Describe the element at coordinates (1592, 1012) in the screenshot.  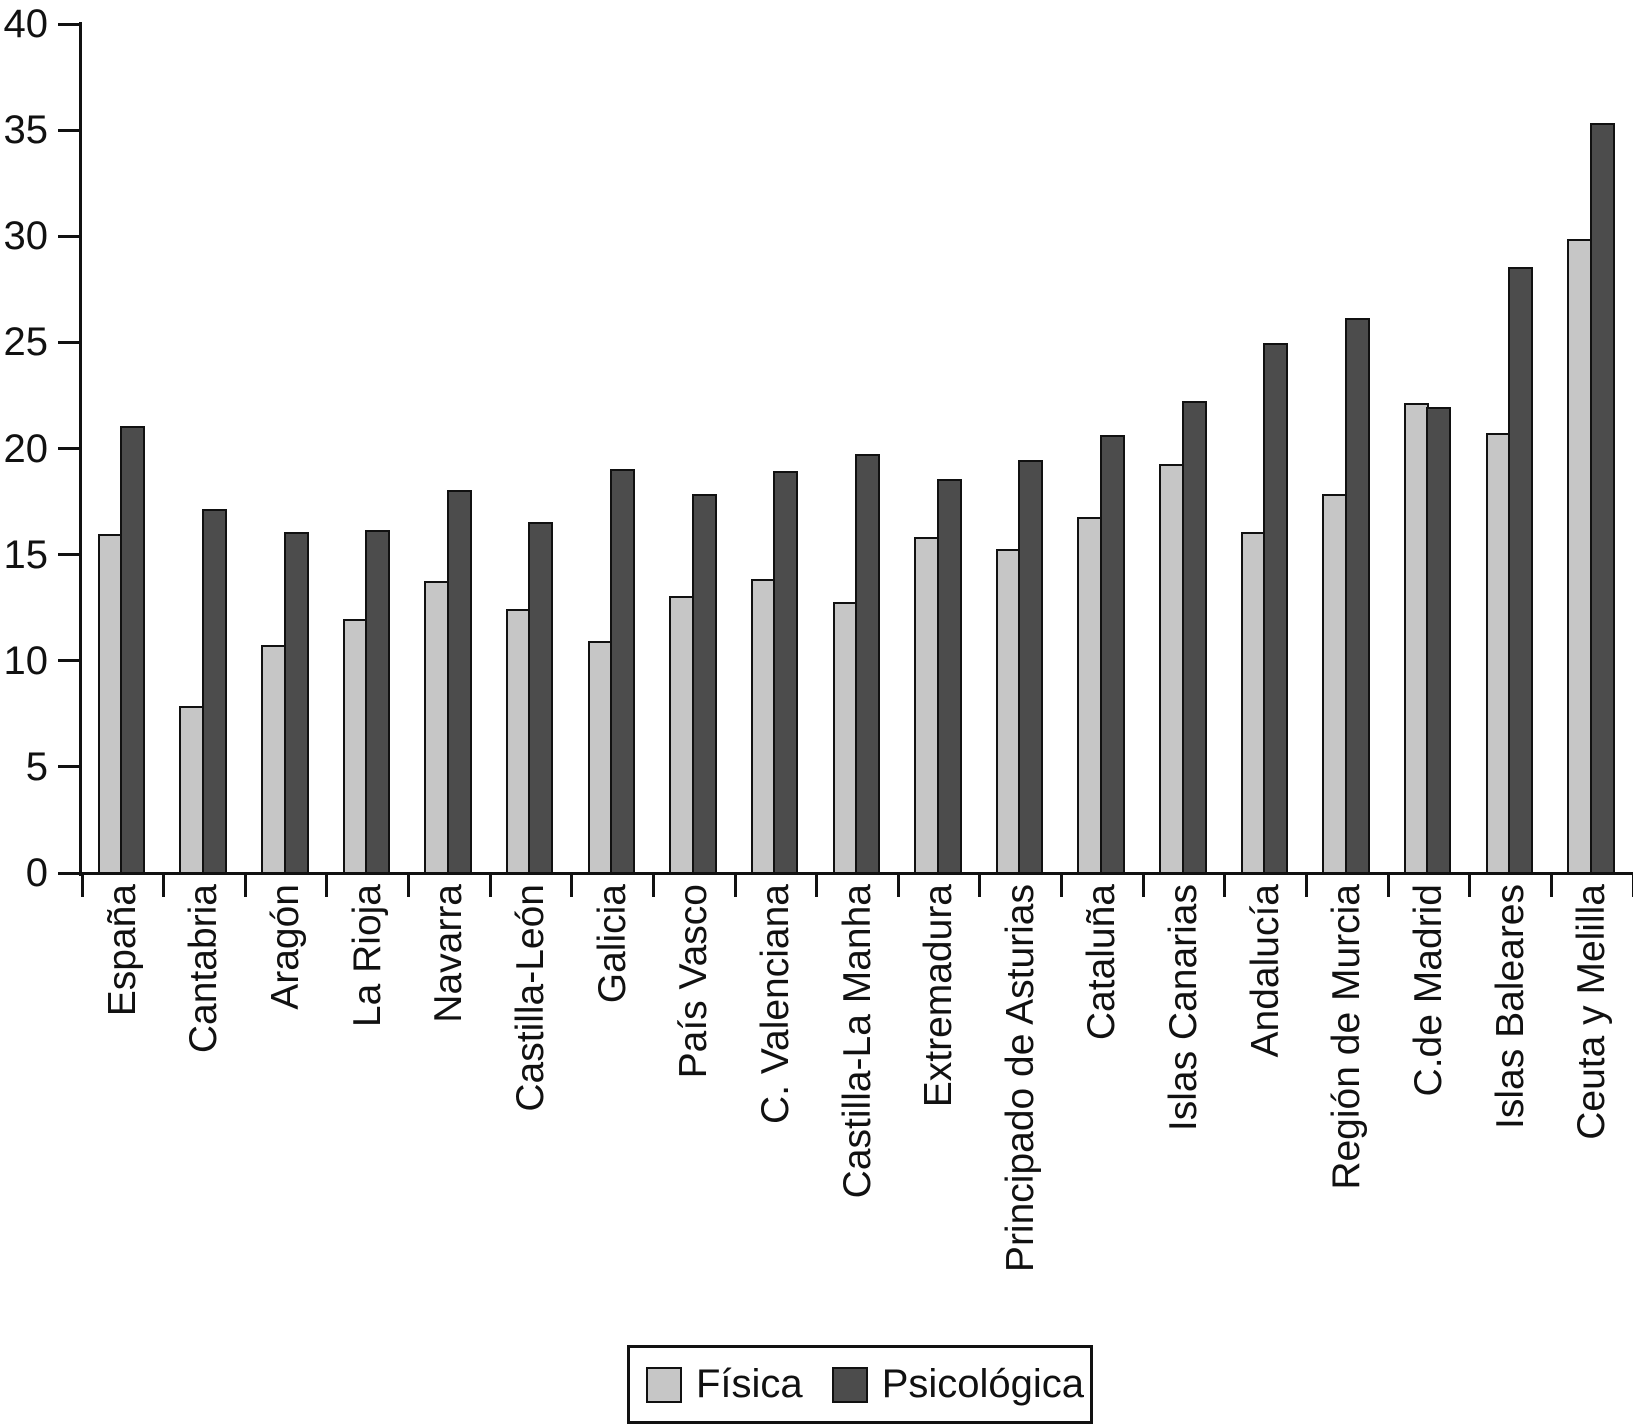
I see `x-axis-label: Ceuta y Melilla` at that location.